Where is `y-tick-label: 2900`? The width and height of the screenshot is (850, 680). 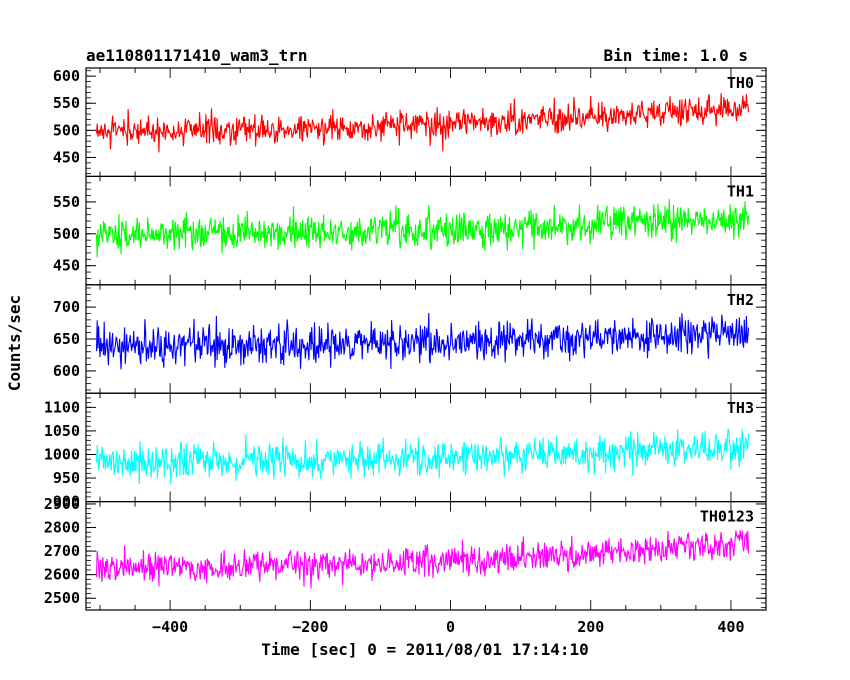 y-tick-label: 2900 is located at coordinates (62, 504).